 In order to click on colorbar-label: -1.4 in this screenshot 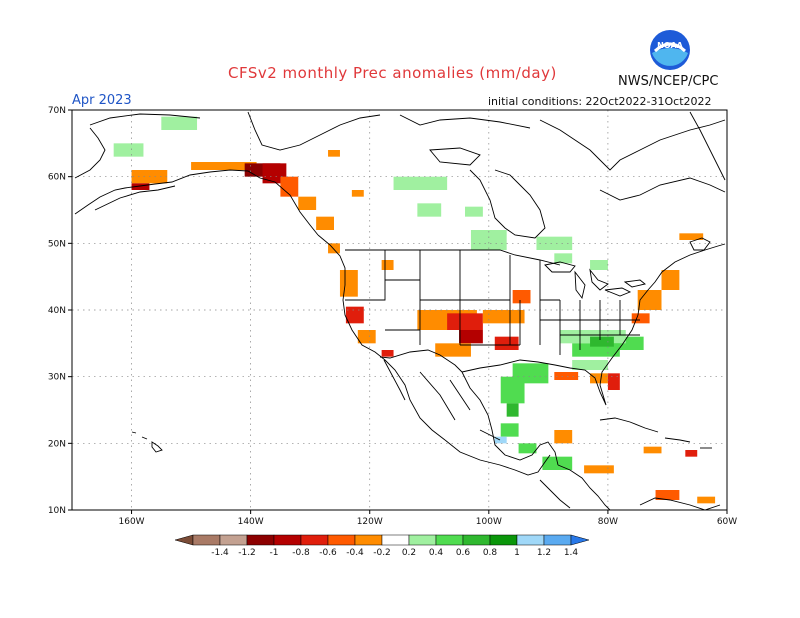, I will do `click(220, 553)`.